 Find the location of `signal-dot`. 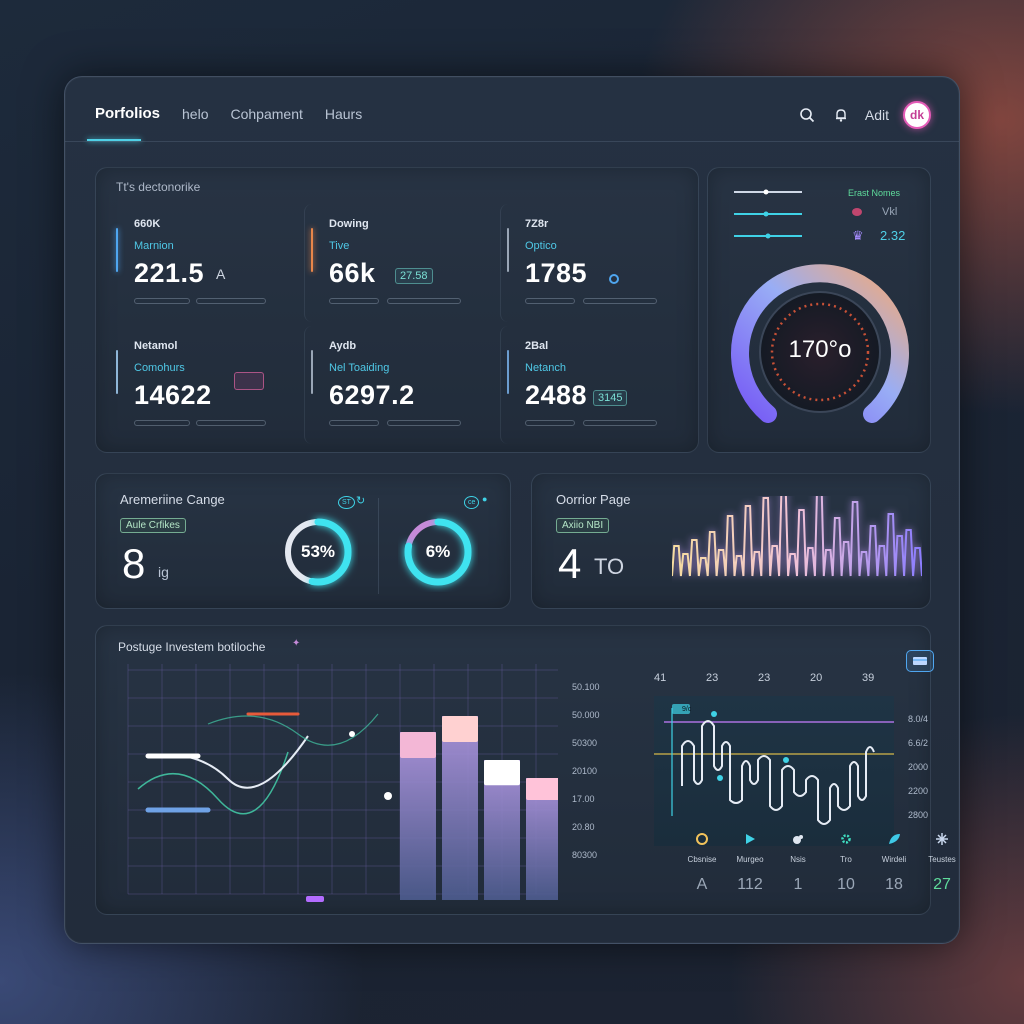

signal-dot is located at coordinates (786, 760).